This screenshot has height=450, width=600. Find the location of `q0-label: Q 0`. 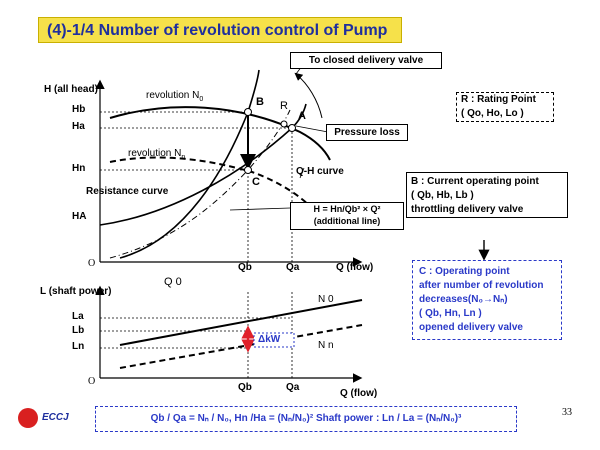

q0-label: Q 0 is located at coordinates (173, 282).